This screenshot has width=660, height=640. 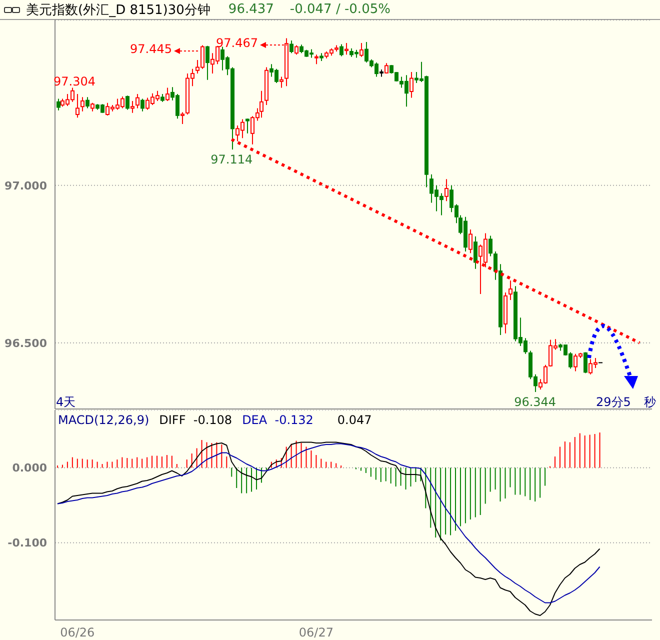 I want to click on annotation: 97.467, so click(x=237, y=43).